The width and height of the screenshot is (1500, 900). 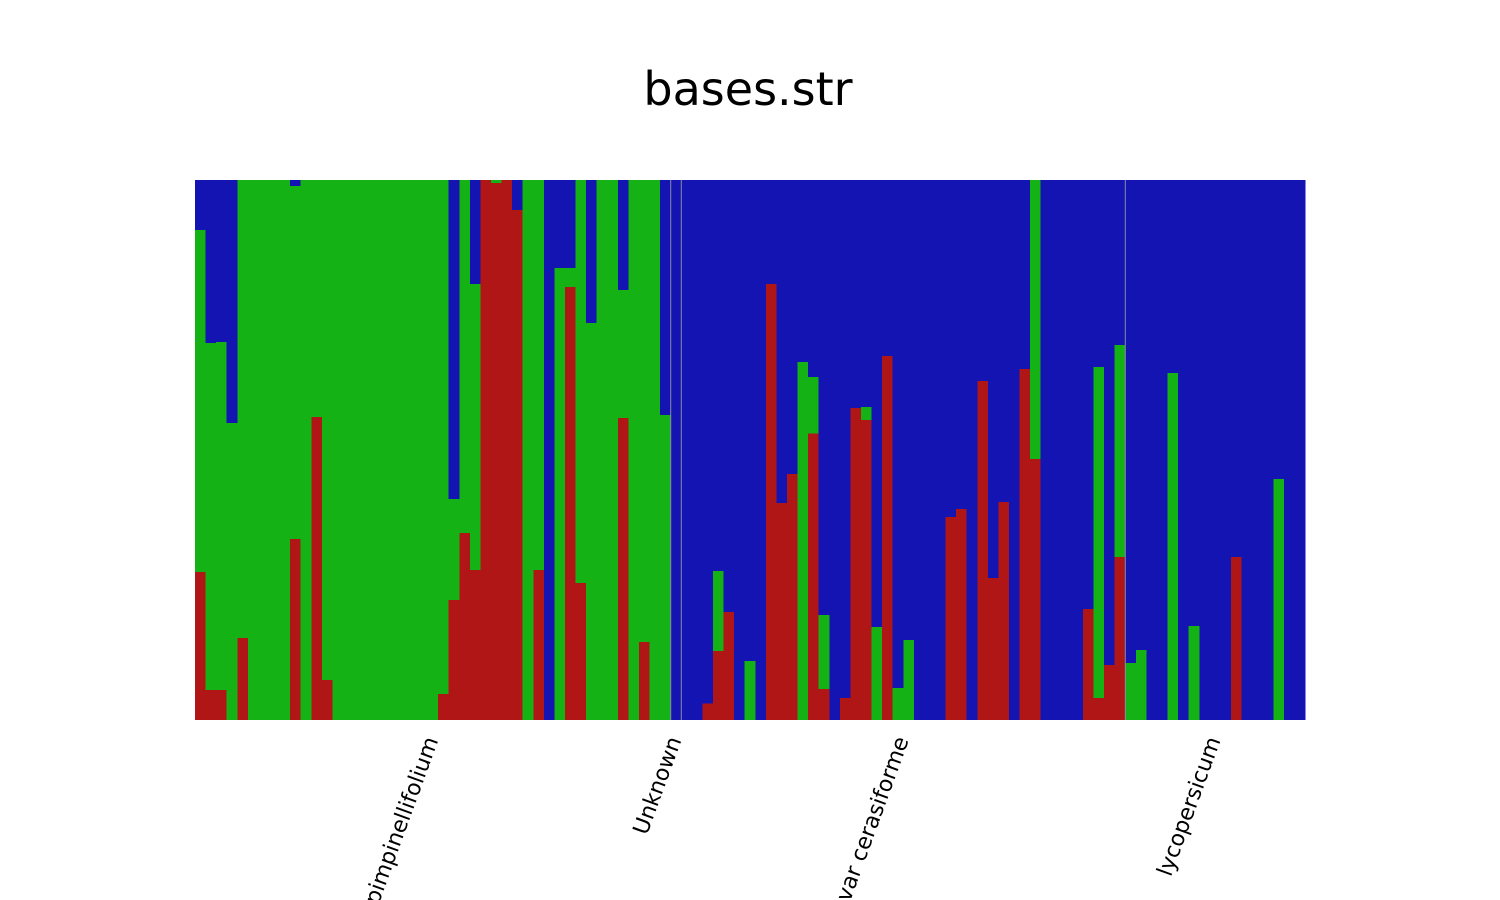 What do you see at coordinates (1190, 807) in the screenshot?
I see `group-label: lycopersicum` at bounding box center [1190, 807].